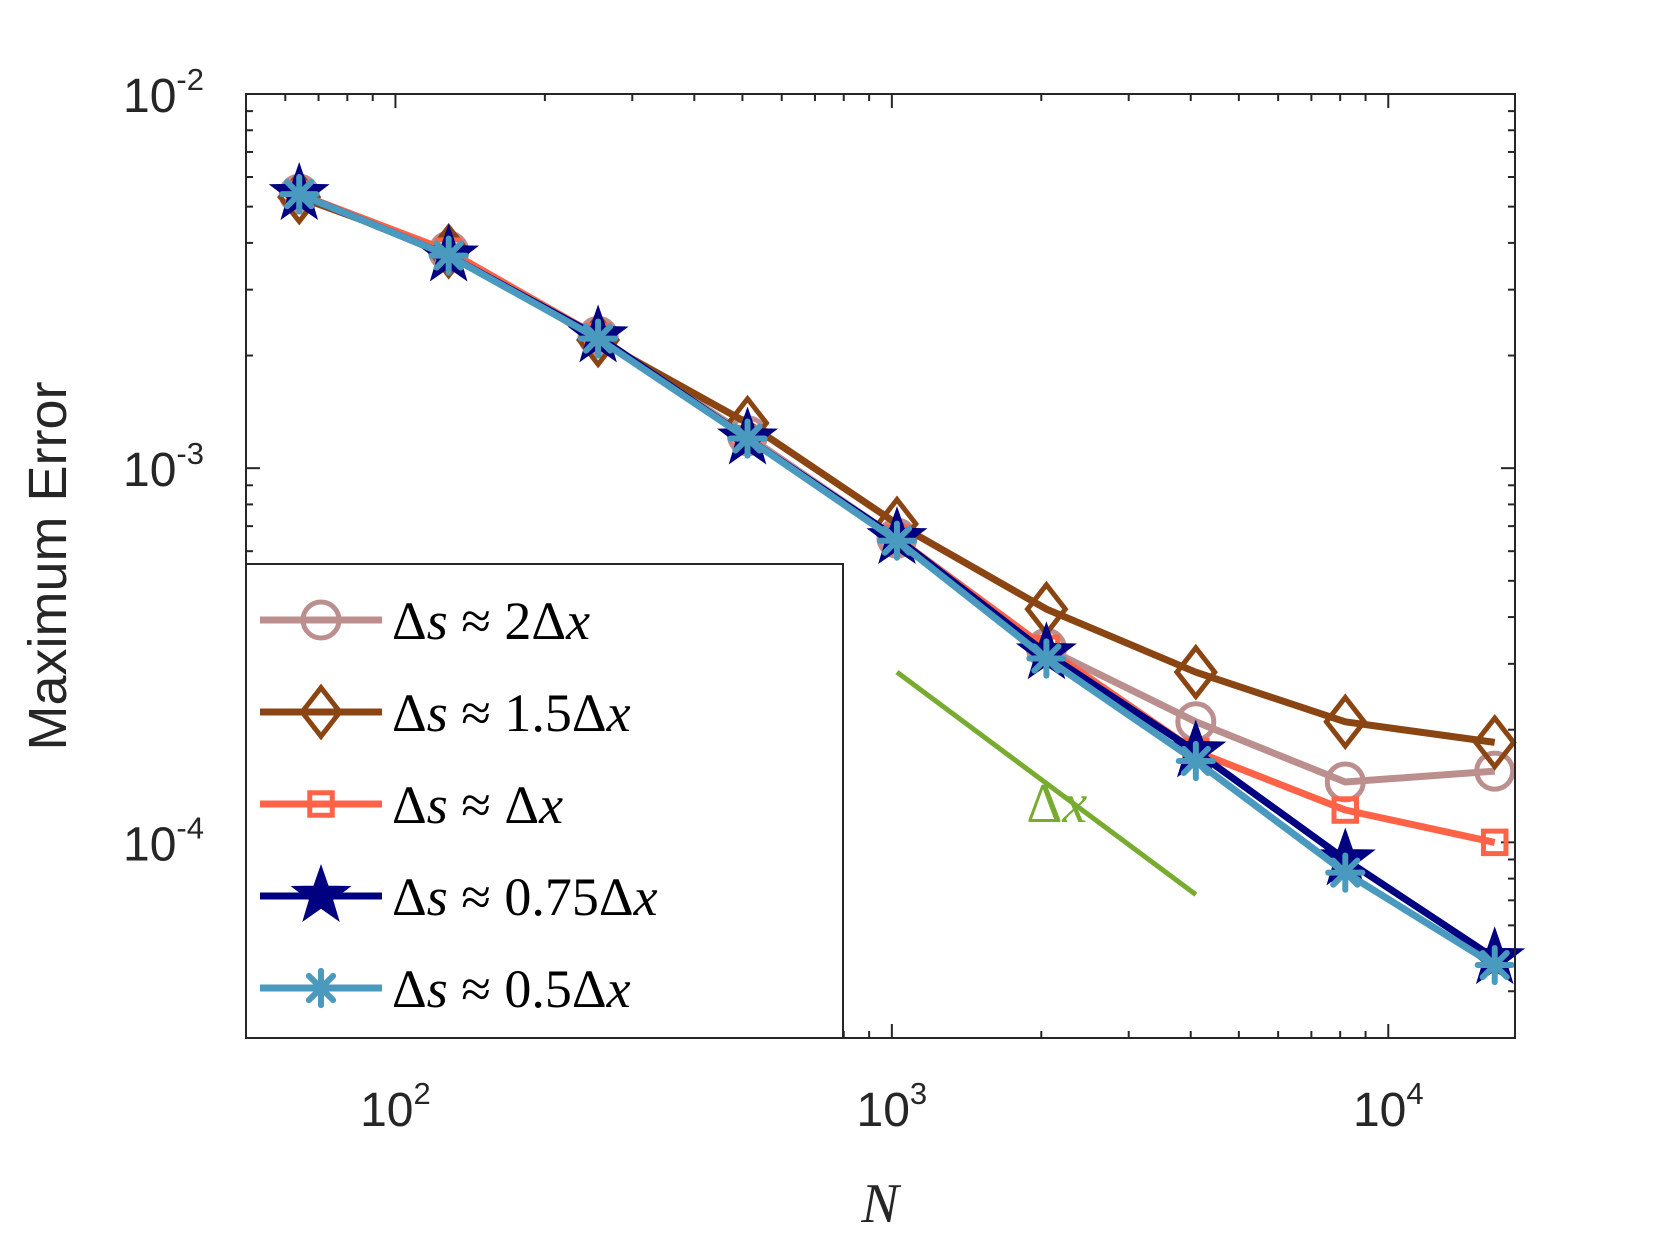 Image resolution: width=1661 pixels, height=1246 pixels. I want to click on legend-entry-label: Δs ≈ 2Δx, so click(491, 621).